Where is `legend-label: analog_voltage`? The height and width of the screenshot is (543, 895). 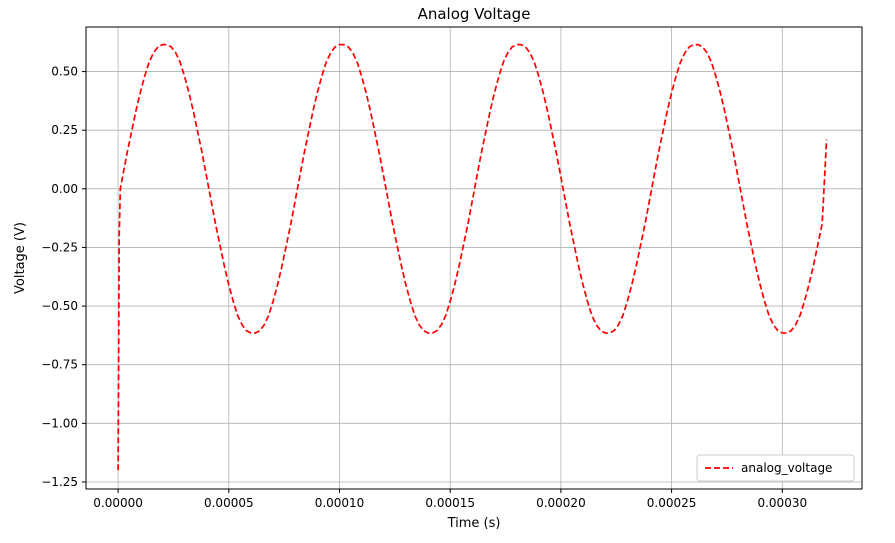 legend-label: analog_voltage is located at coordinates (786, 468).